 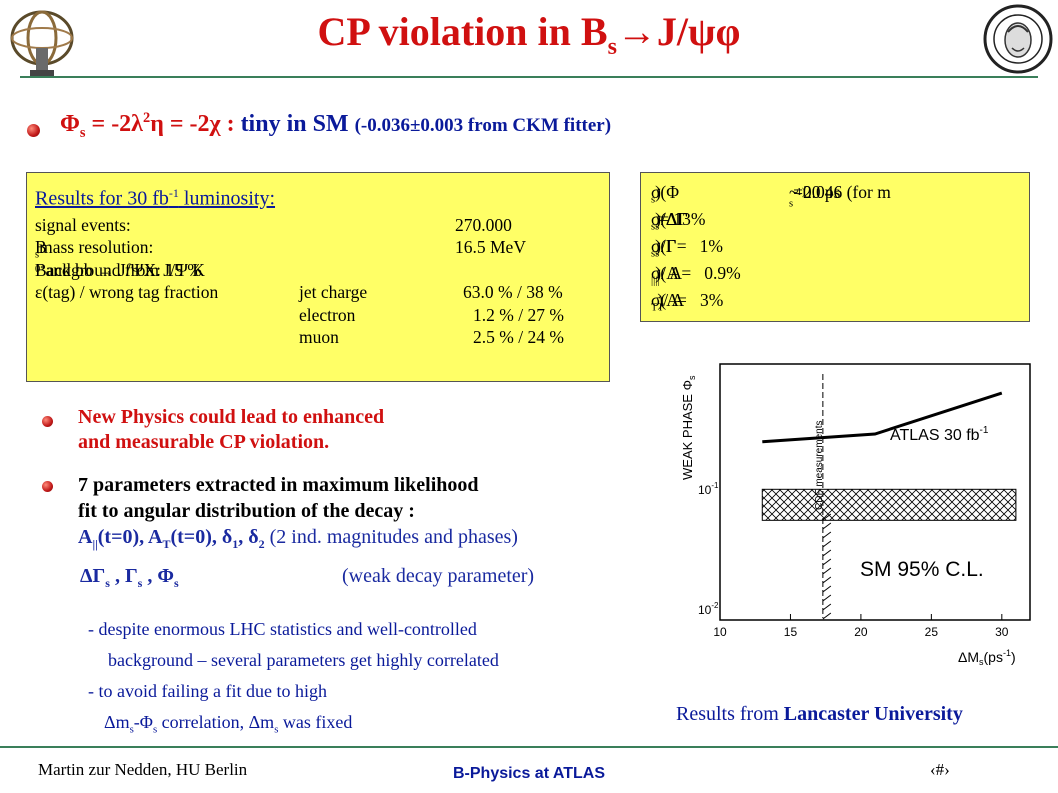 What do you see at coordinates (708, 609) in the screenshot?
I see `y-tick-label: 10⁻²` at bounding box center [708, 609].